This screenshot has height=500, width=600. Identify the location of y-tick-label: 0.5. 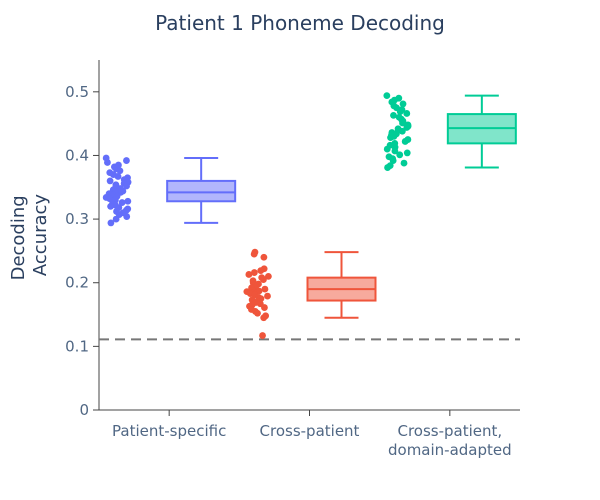
(77, 92).